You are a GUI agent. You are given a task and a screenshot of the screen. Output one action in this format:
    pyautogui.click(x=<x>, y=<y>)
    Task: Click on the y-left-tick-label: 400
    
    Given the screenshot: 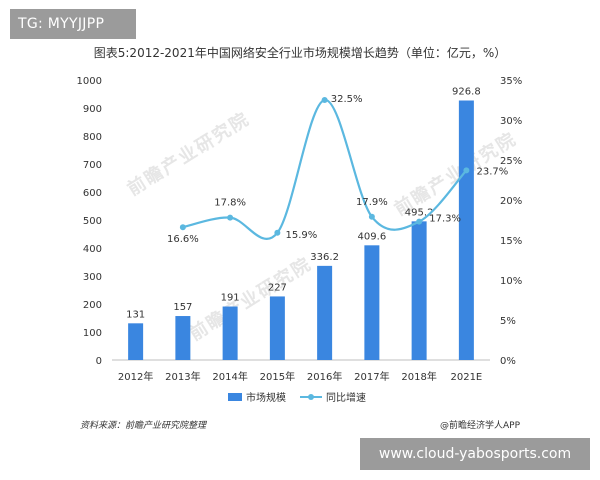 What is the action you would take?
    pyautogui.click(x=92, y=249)
    